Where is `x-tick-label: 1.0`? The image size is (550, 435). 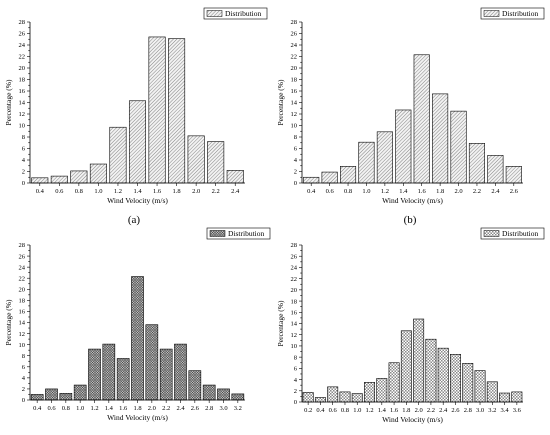 x-tick-label: 1.0 is located at coordinates (80, 408).